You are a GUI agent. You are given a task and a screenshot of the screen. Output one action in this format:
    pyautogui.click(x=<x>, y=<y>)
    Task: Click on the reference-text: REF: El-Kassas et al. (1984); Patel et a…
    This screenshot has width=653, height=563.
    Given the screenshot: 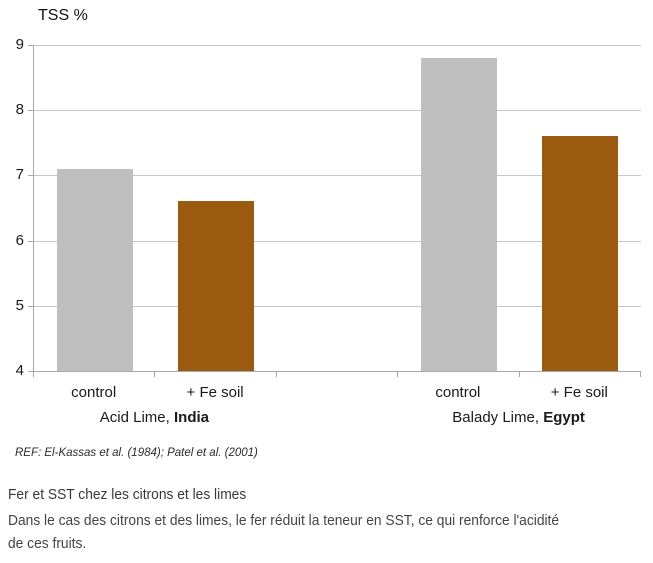 What is the action you would take?
    pyautogui.click(x=136, y=453)
    